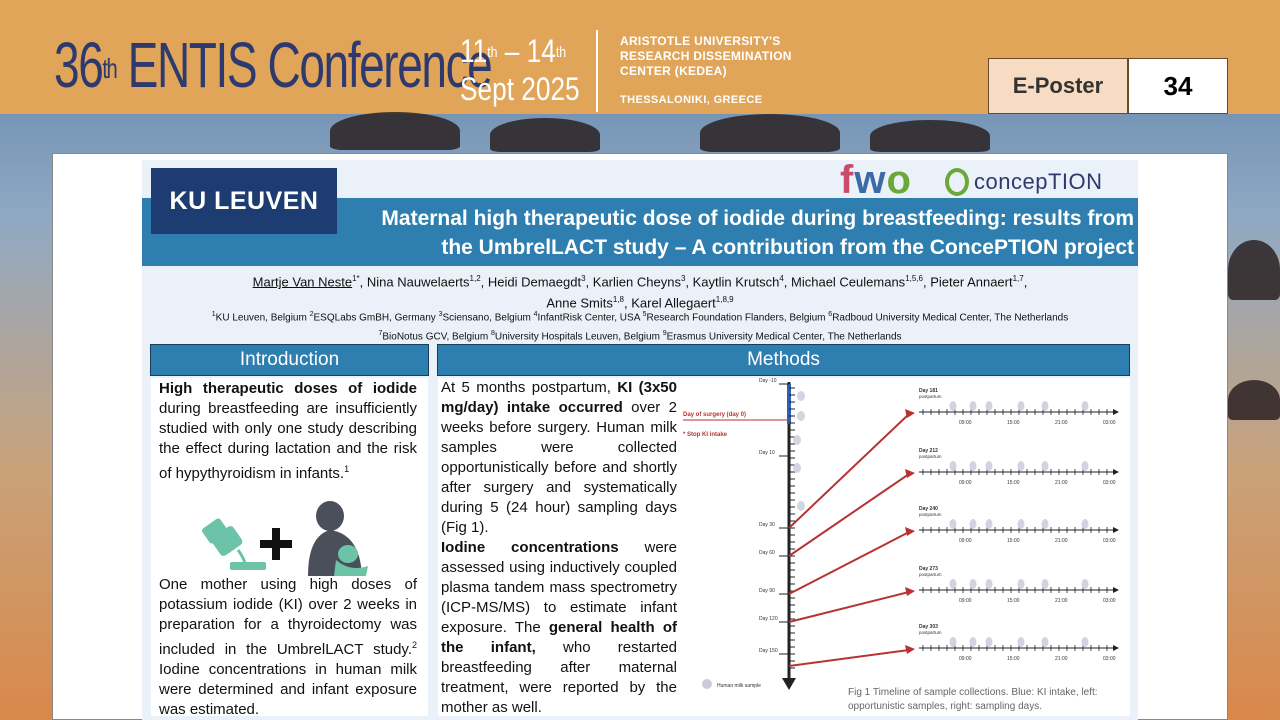  What do you see at coordinates (636, 282) in the screenshot?
I see `author-name: Karlien Cheyns` at bounding box center [636, 282].